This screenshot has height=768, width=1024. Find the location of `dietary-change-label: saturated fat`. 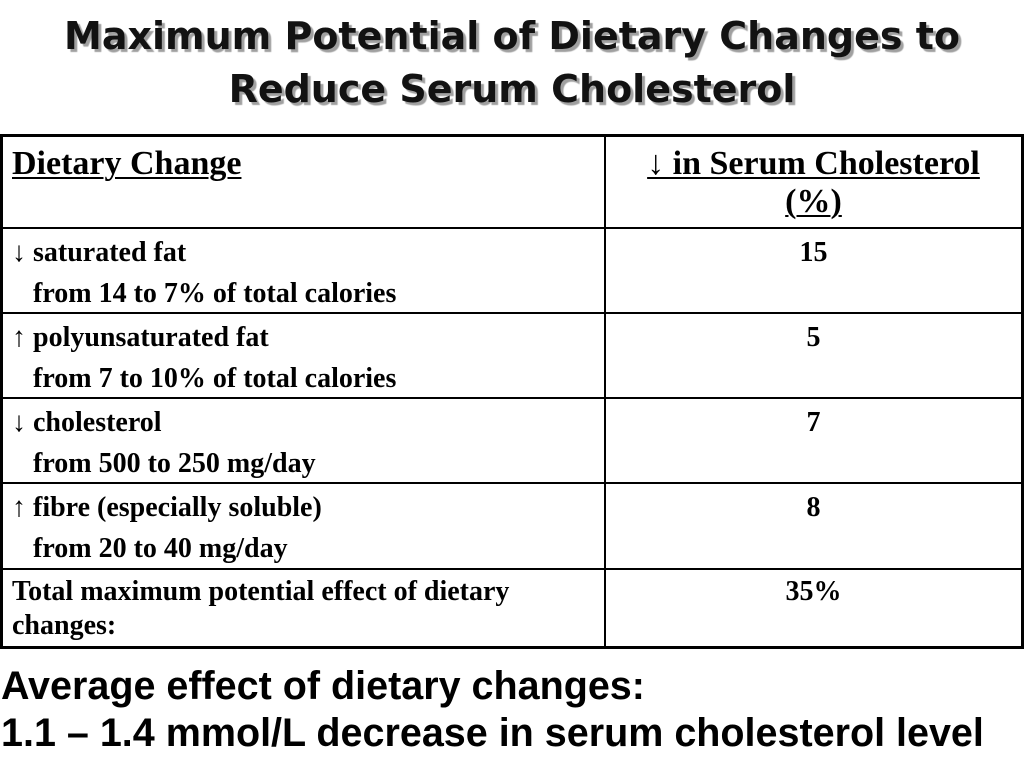

dietary-change-label: saturated fat is located at coordinates (110, 252).